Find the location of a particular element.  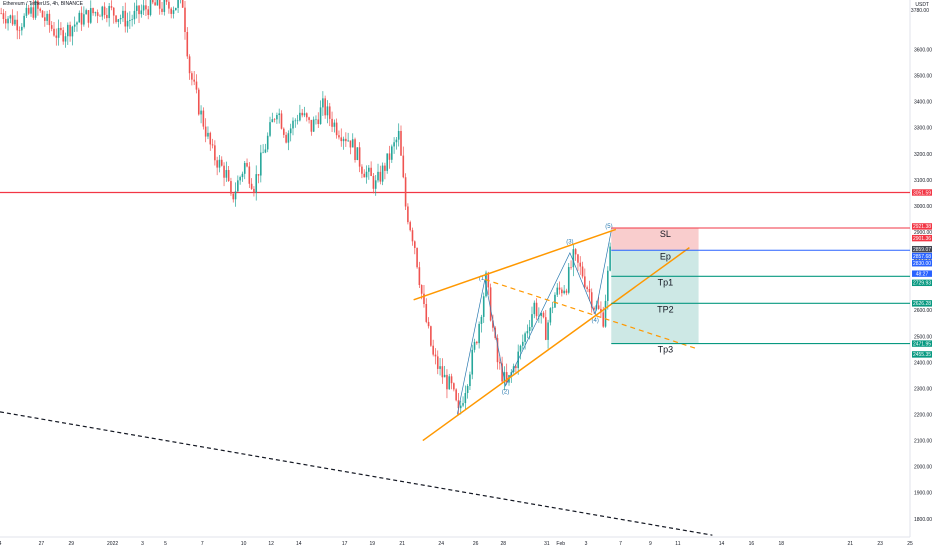

price-axis-unit-label: USDT is located at coordinates (922, 5).